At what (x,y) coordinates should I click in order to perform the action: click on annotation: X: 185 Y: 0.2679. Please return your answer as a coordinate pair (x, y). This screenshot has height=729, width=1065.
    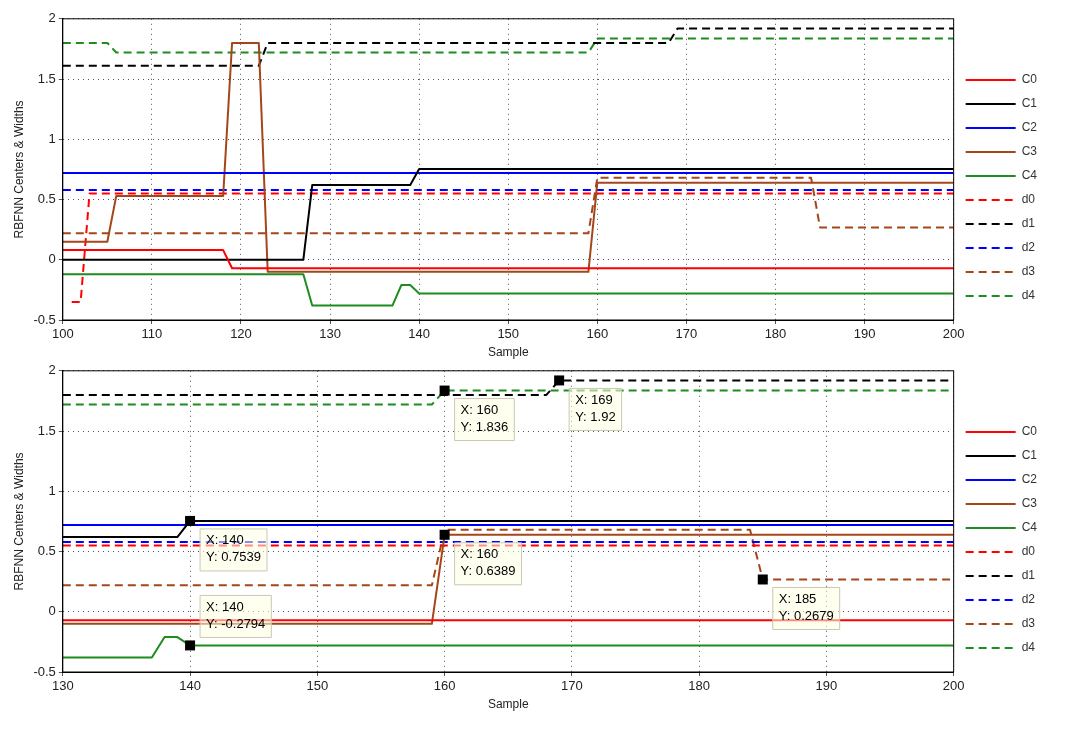
    Looking at the image, I should click on (806, 606).